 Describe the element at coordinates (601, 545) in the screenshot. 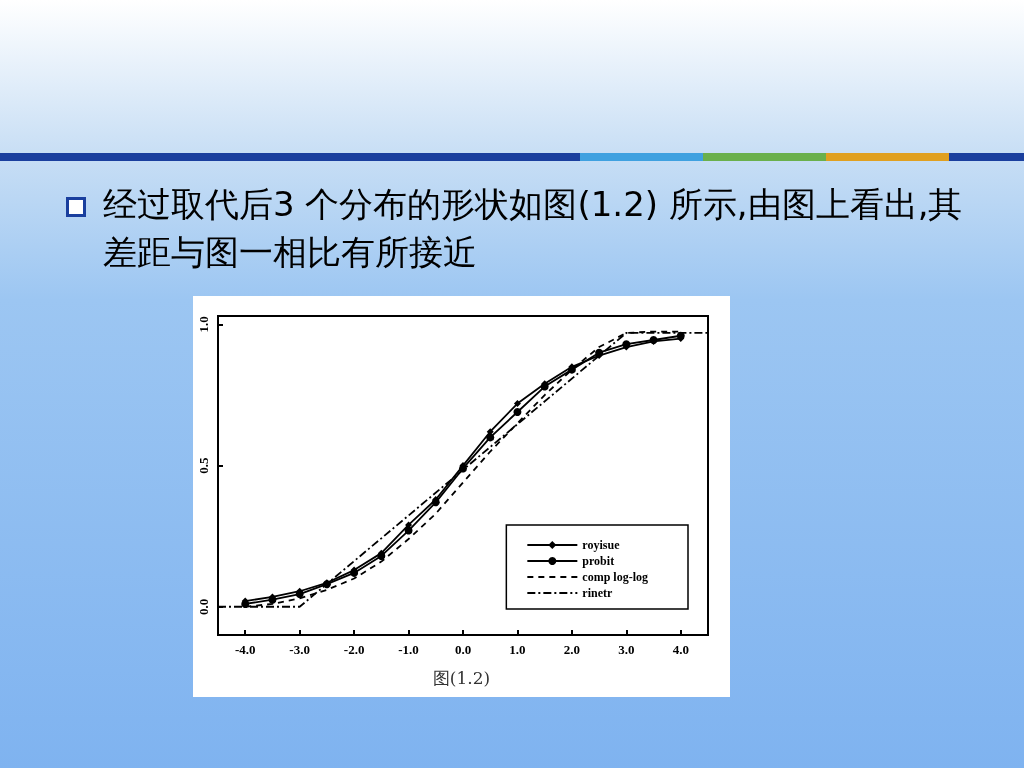

I see `legend-label: royisue` at that location.